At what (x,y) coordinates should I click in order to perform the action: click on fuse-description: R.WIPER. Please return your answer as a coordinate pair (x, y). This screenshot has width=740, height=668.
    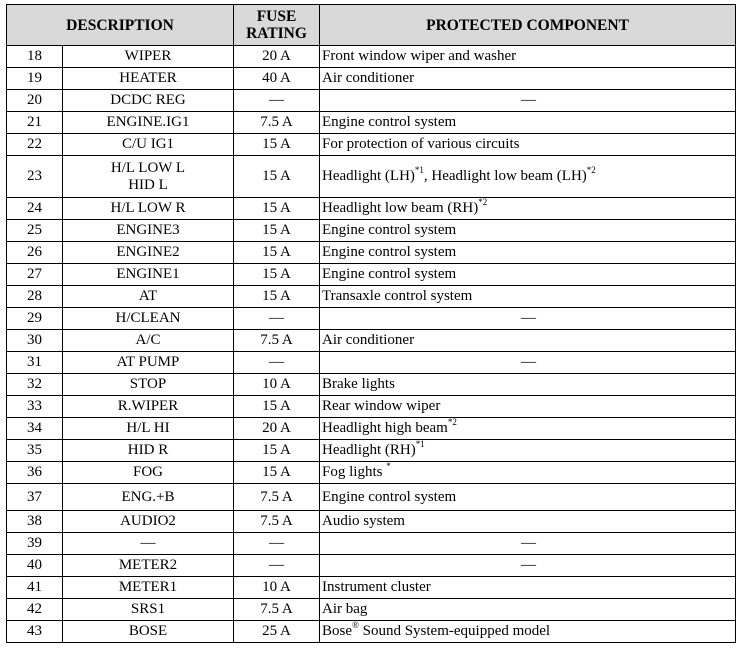
    Looking at the image, I should click on (148, 406).